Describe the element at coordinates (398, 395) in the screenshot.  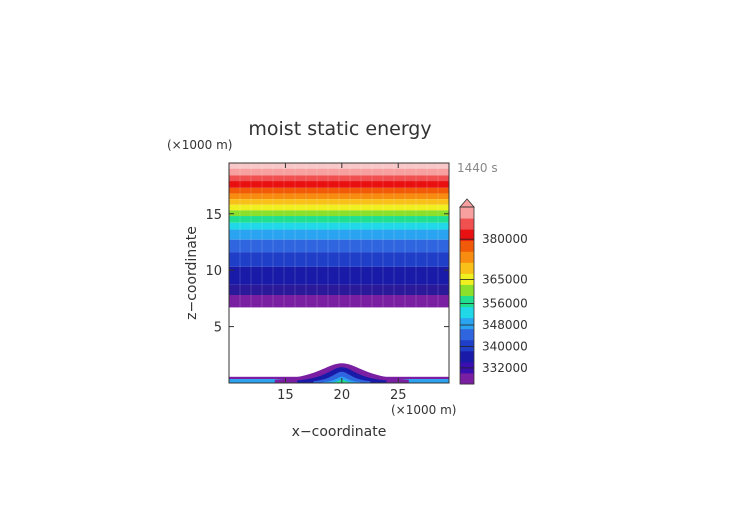
I see `x-tick-label: 25` at that location.